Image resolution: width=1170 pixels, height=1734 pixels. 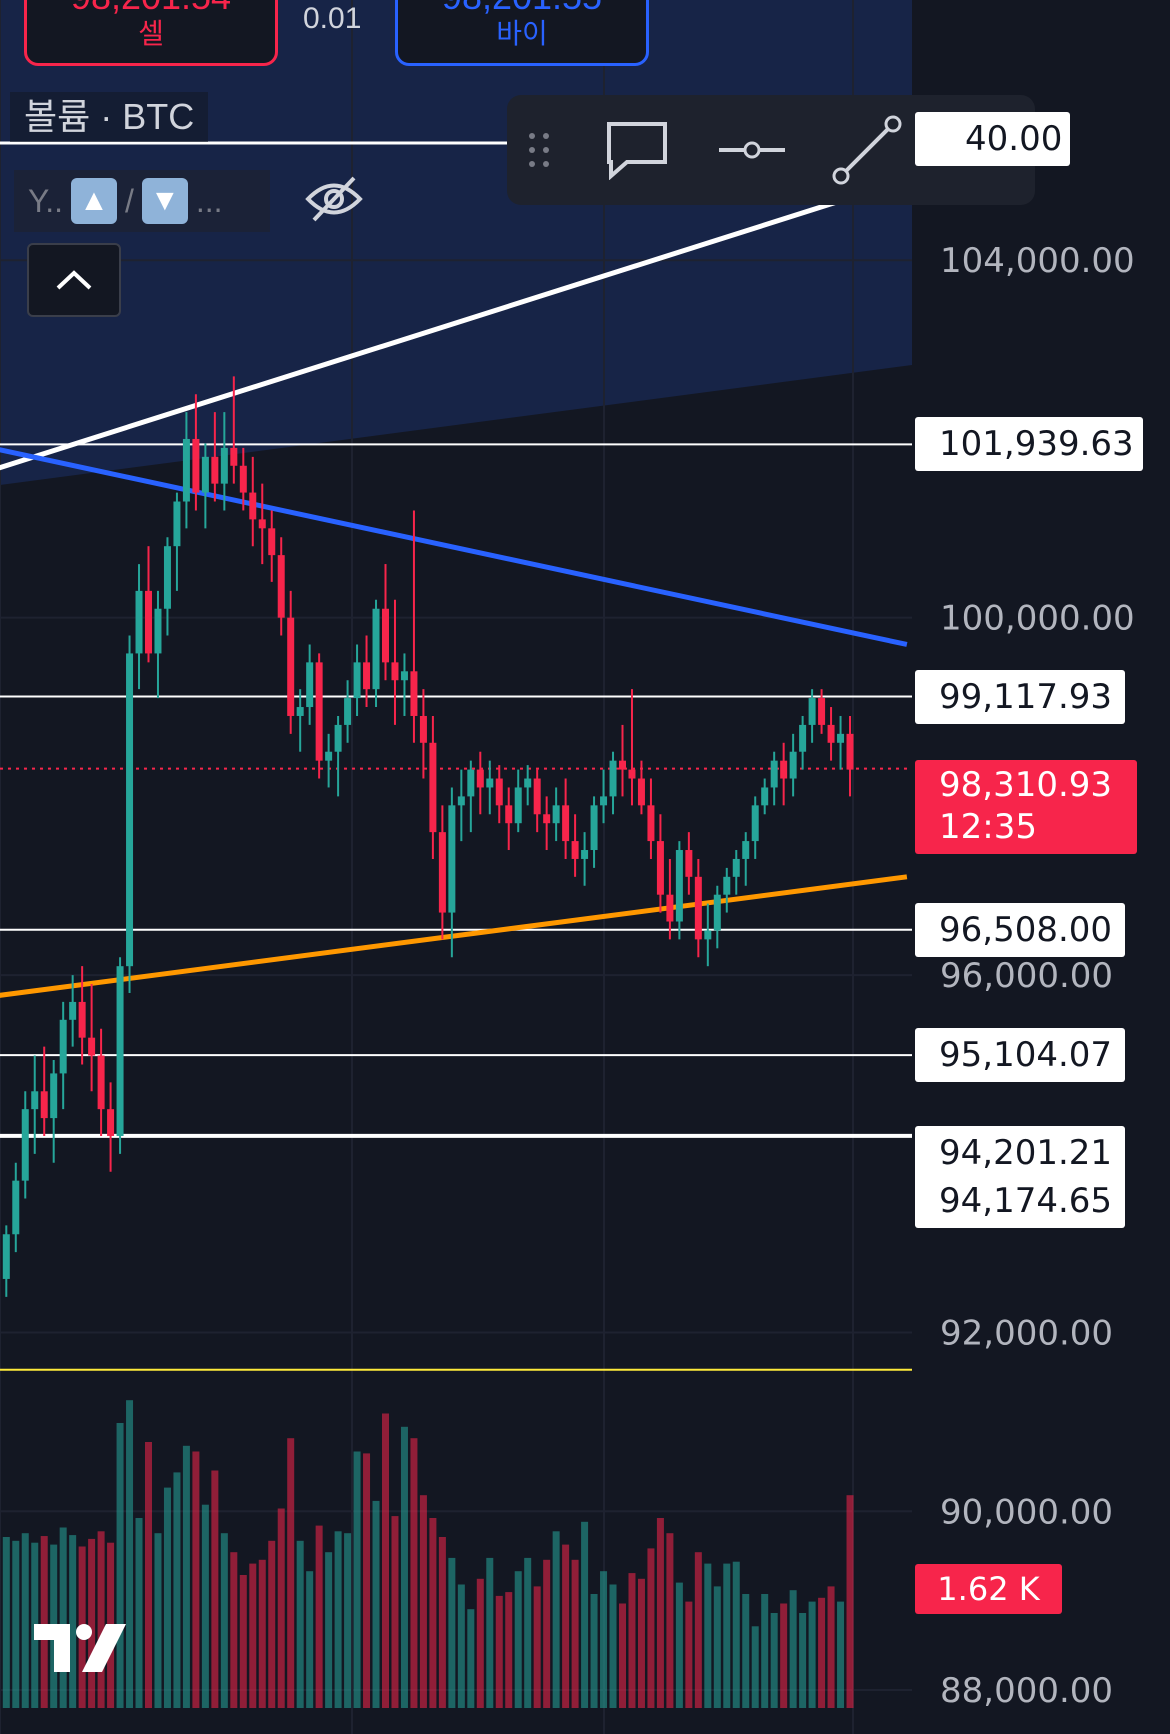 I want to click on price-tag: 95,104.07, so click(x=1020, y=1055).